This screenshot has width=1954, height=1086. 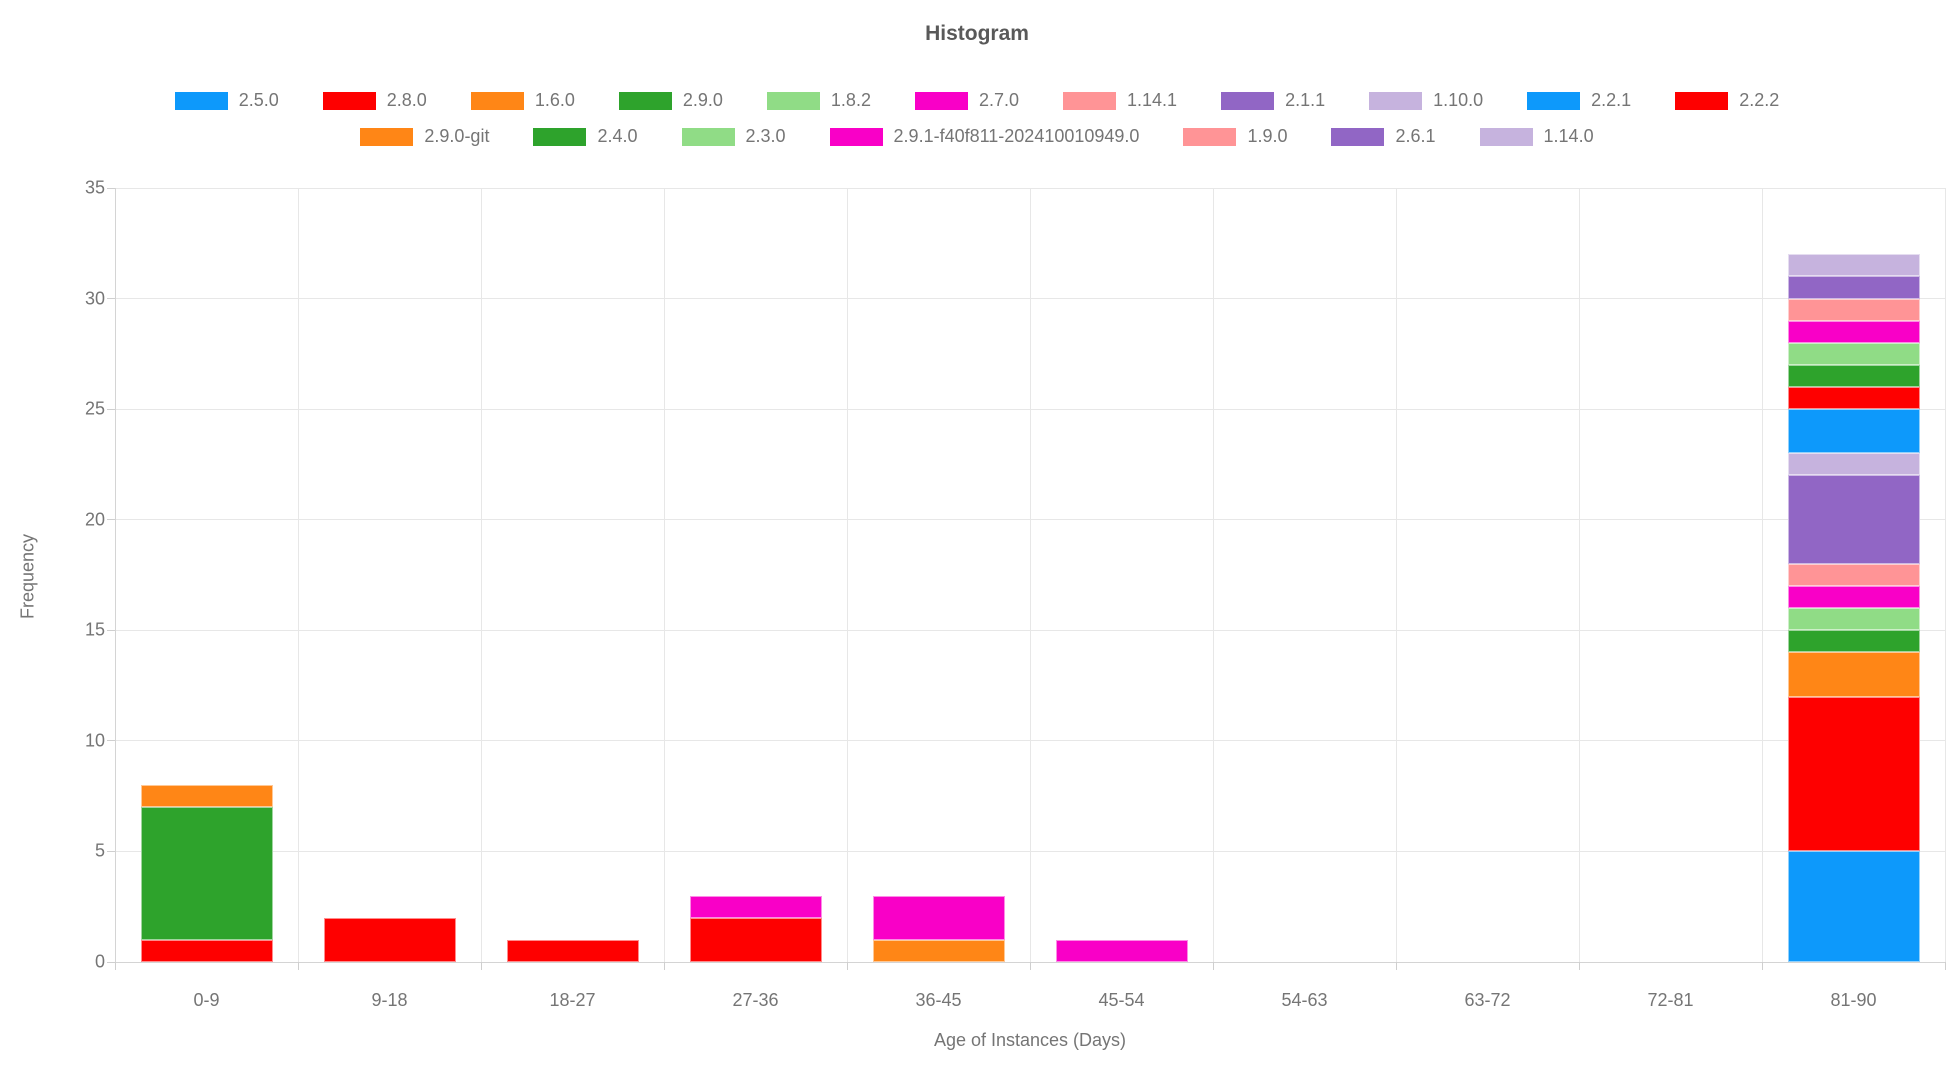 I want to click on legend-item: 2.8.0, so click(x=374, y=100).